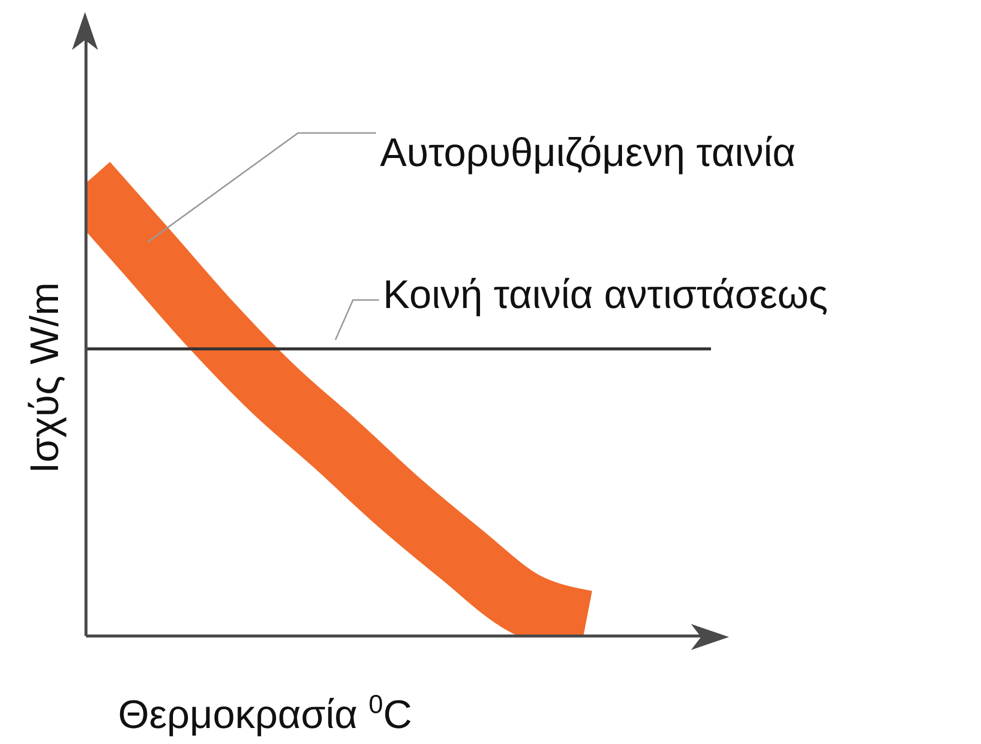 The height and width of the screenshot is (744, 981). I want to click on text: Αυτορυθμιζόμενη ταινία, so click(588, 153).